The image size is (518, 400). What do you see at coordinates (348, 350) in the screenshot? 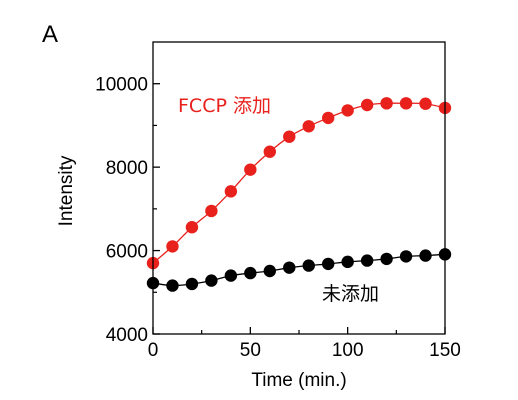
I see `x-tick-label: 100` at bounding box center [348, 350].